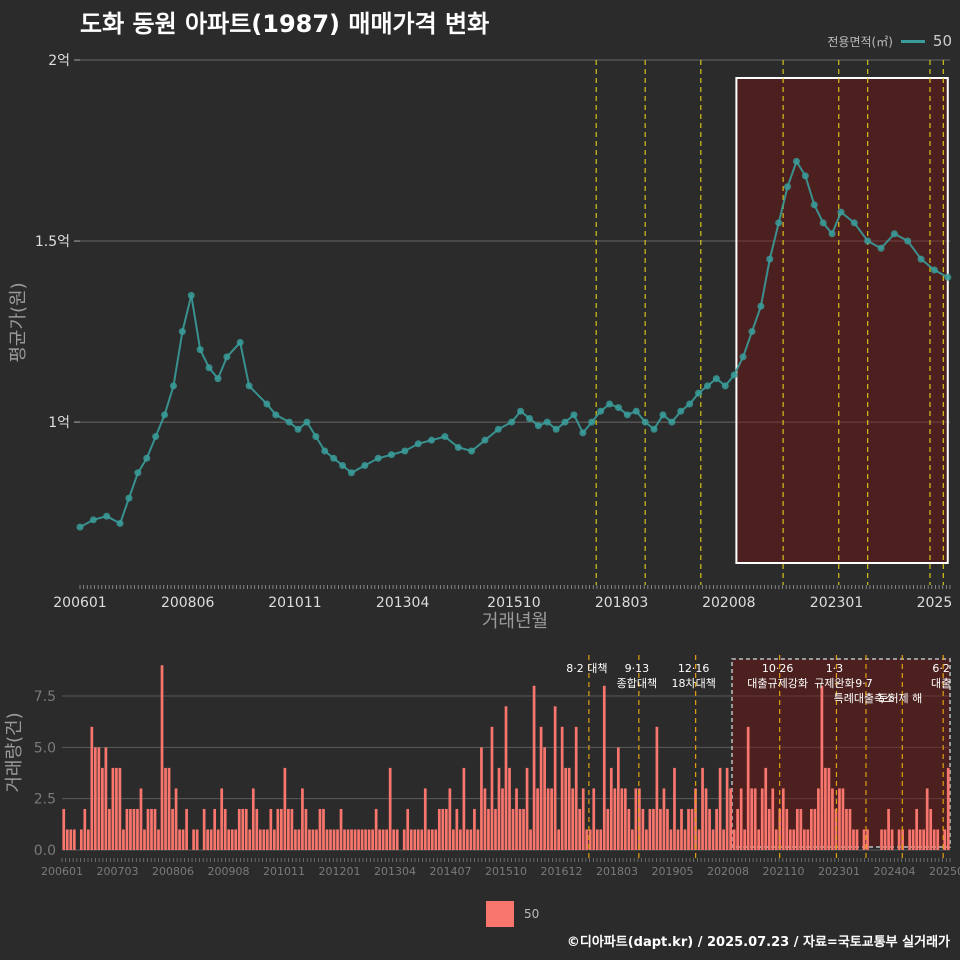 The image size is (960, 960). I want to click on x-tick-label: 201612, so click(562, 871).